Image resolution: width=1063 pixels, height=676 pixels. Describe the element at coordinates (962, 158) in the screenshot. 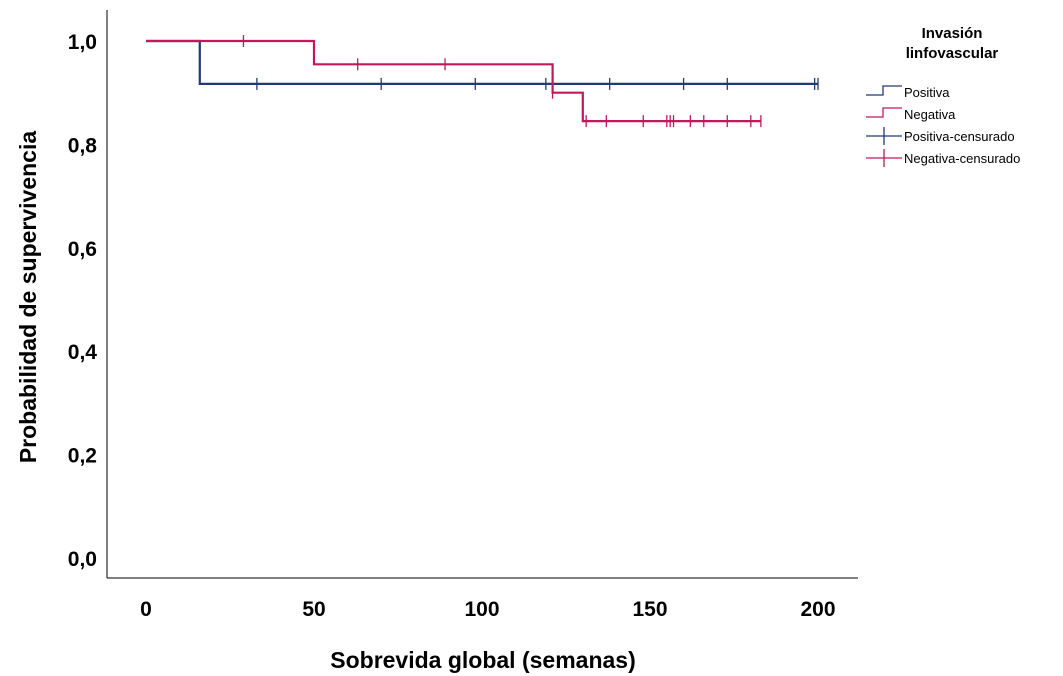

I see `legend-label: Negativa-censurado` at that location.